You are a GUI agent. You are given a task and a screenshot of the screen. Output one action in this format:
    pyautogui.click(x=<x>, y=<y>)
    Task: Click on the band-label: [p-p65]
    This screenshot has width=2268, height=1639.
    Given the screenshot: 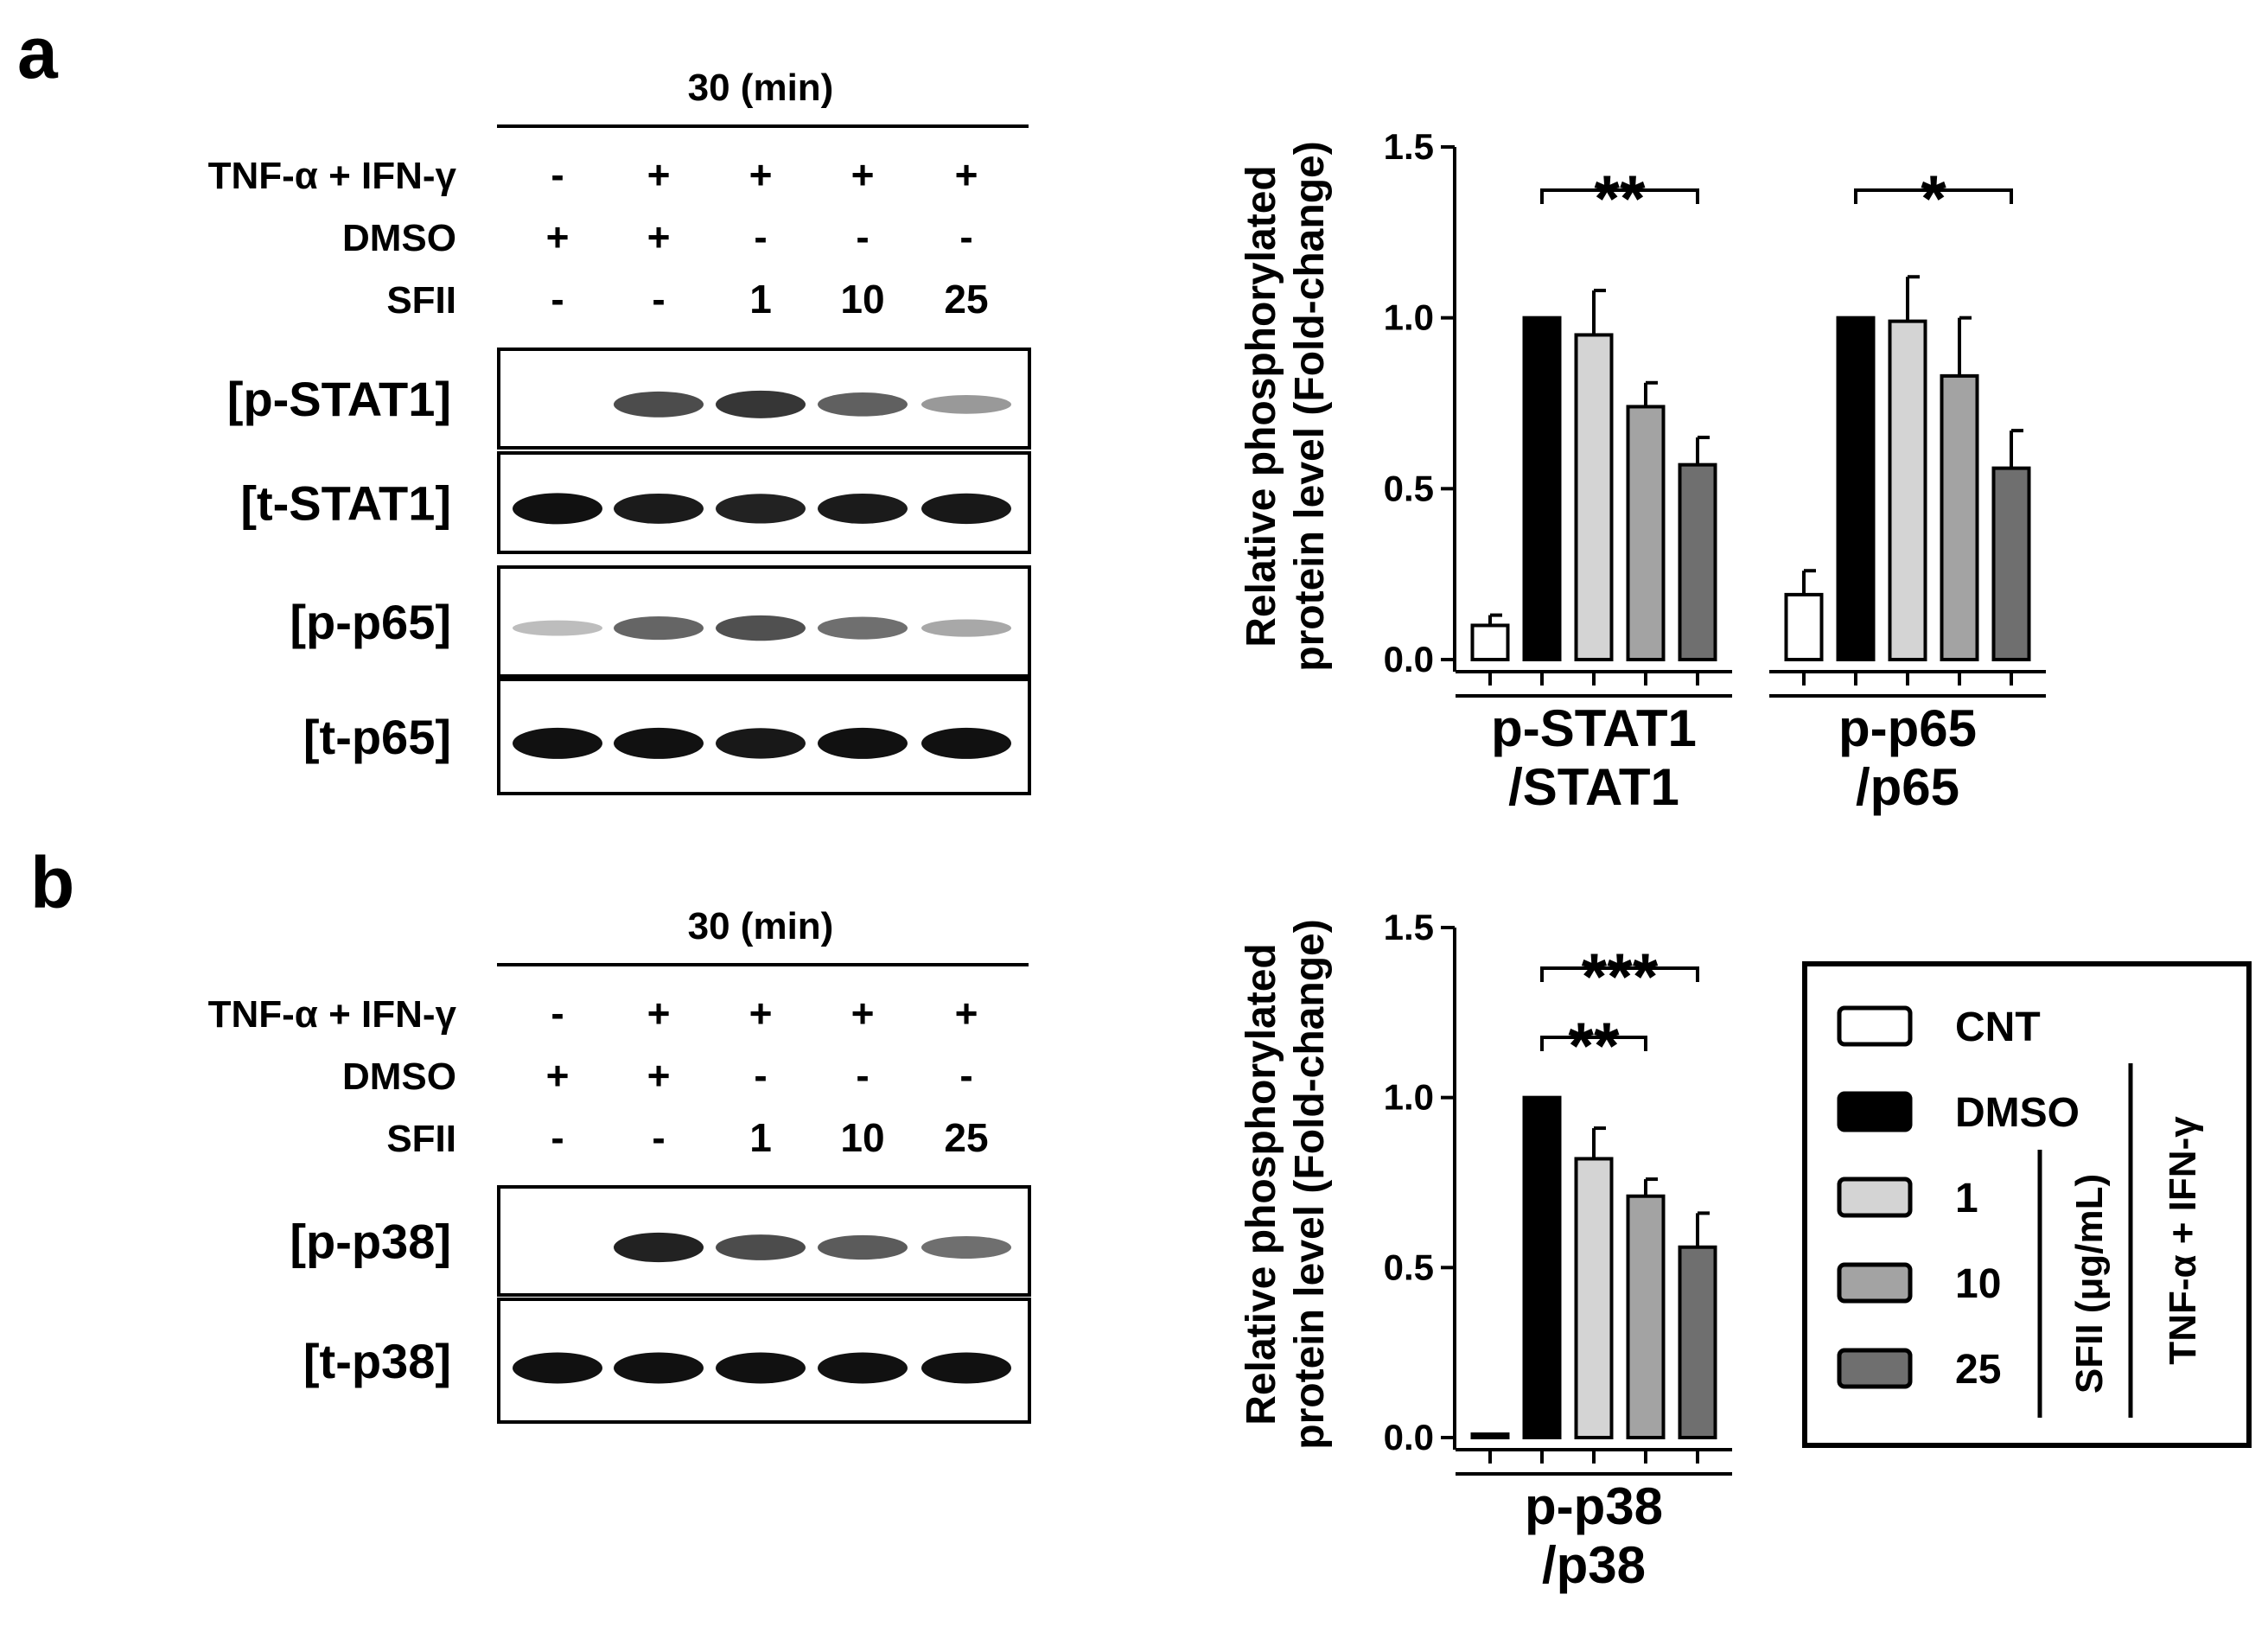 What is the action you would take?
    pyautogui.click(x=370, y=622)
    